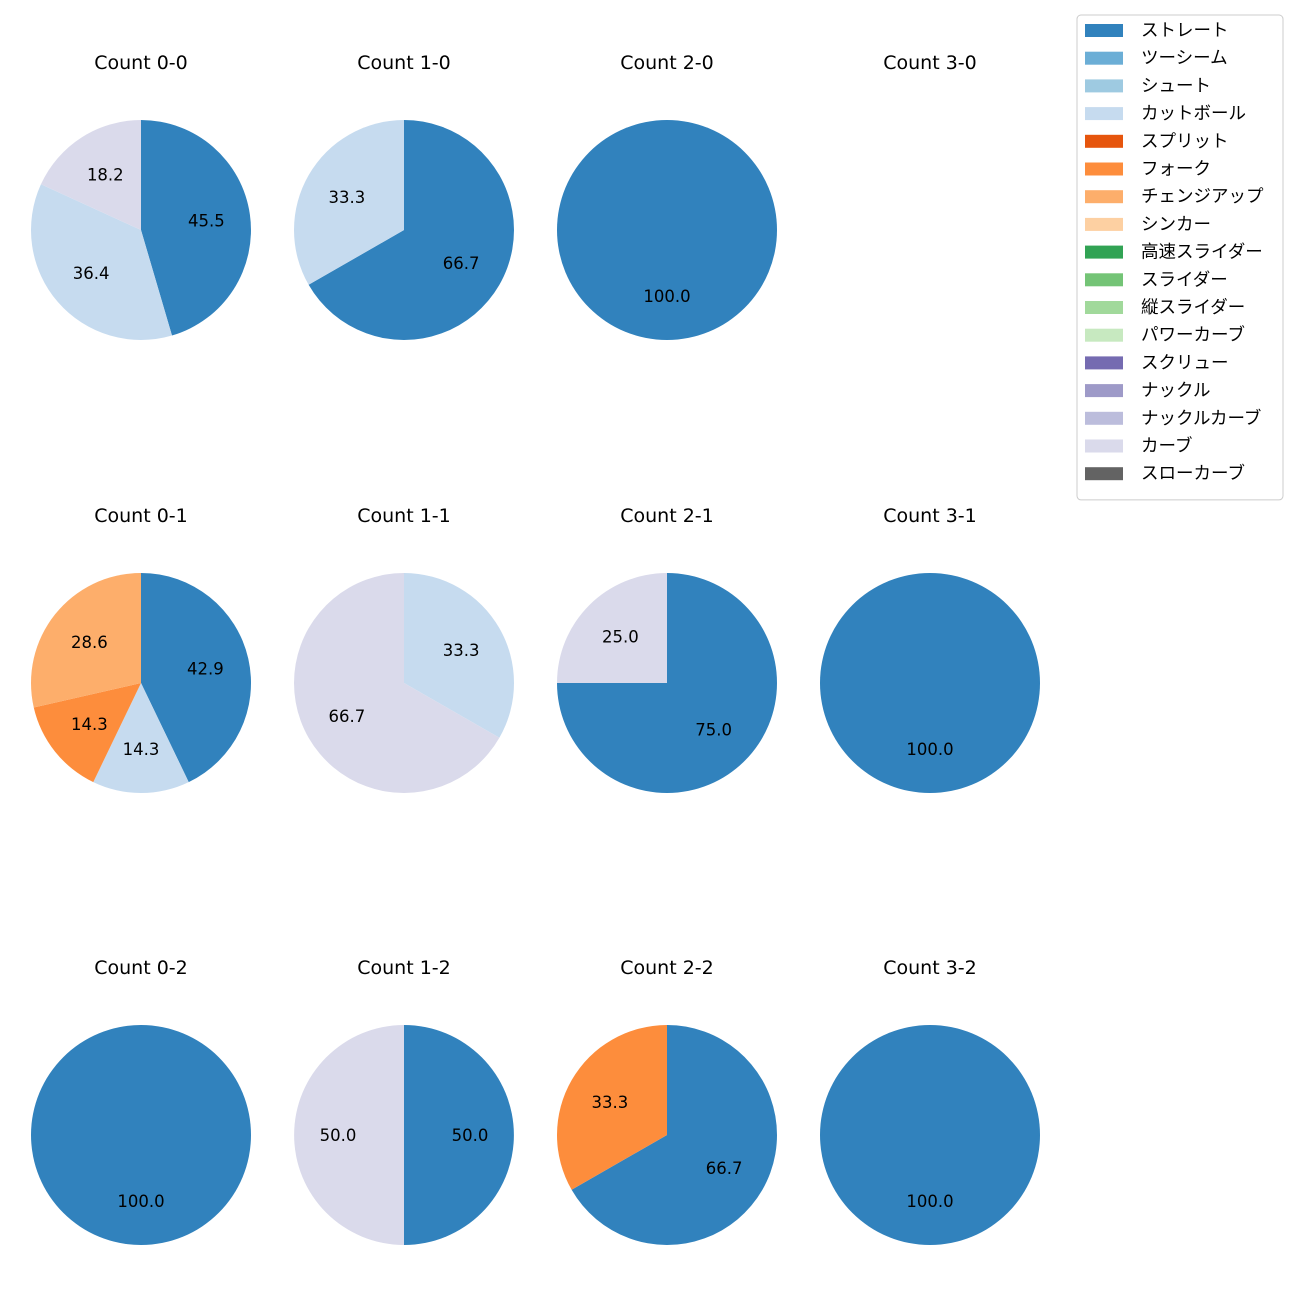  I want to click on legend-label: ナックル, so click(1175, 391).